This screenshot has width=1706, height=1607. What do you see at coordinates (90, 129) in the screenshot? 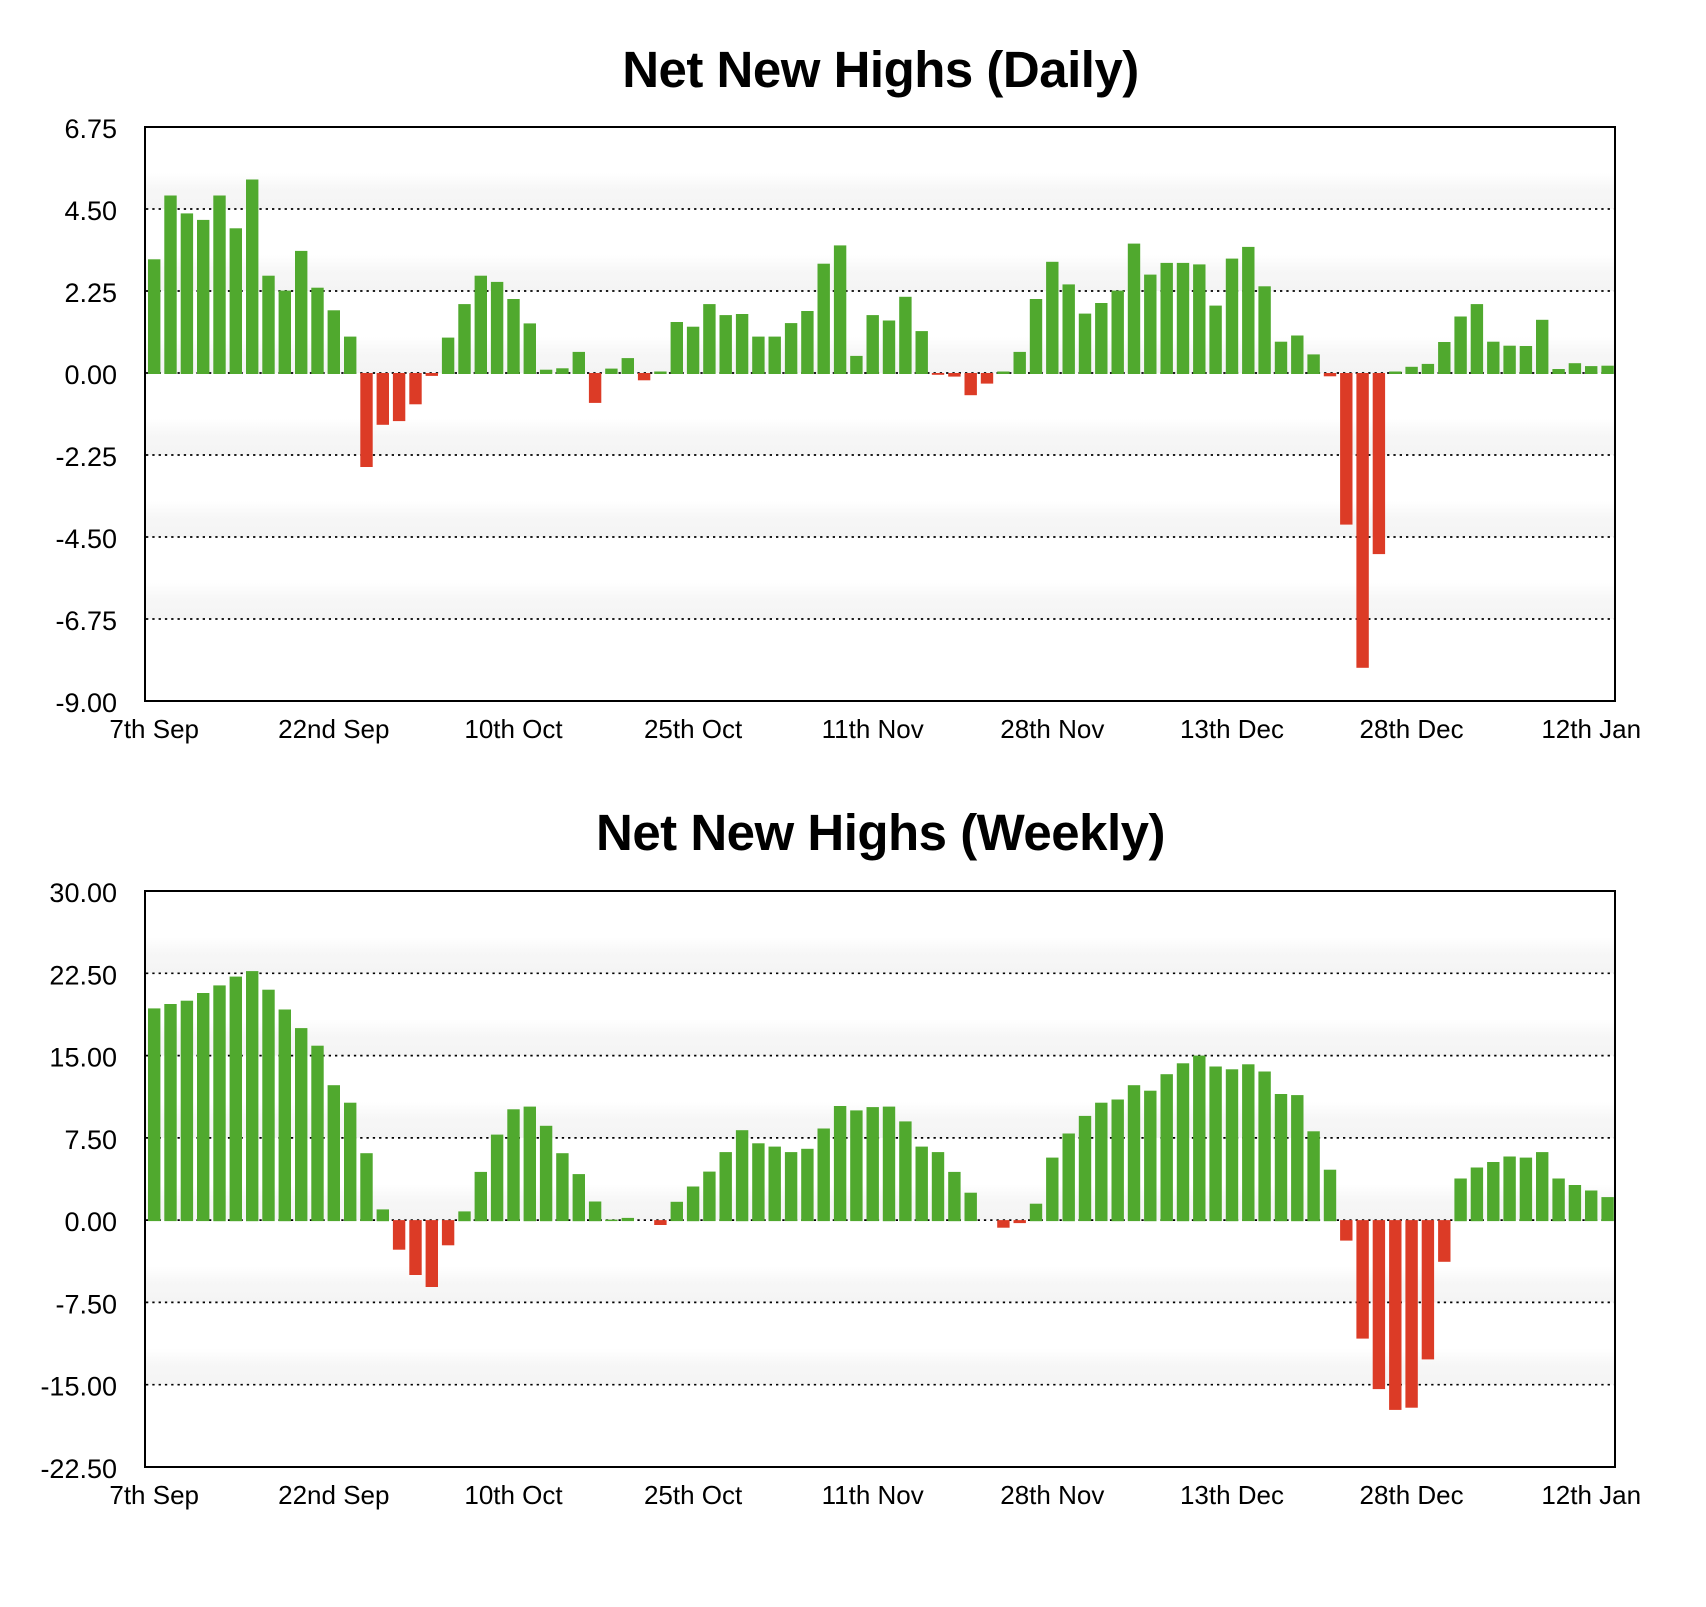
I see `svg-text: 6.75` at bounding box center [90, 129].